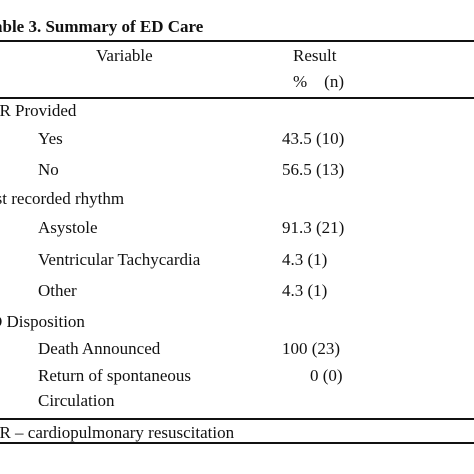 The image size is (474, 474). What do you see at coordinates (48, 169) in the screenshot?
I see `row-label: No` at bounding box center [48, 169].